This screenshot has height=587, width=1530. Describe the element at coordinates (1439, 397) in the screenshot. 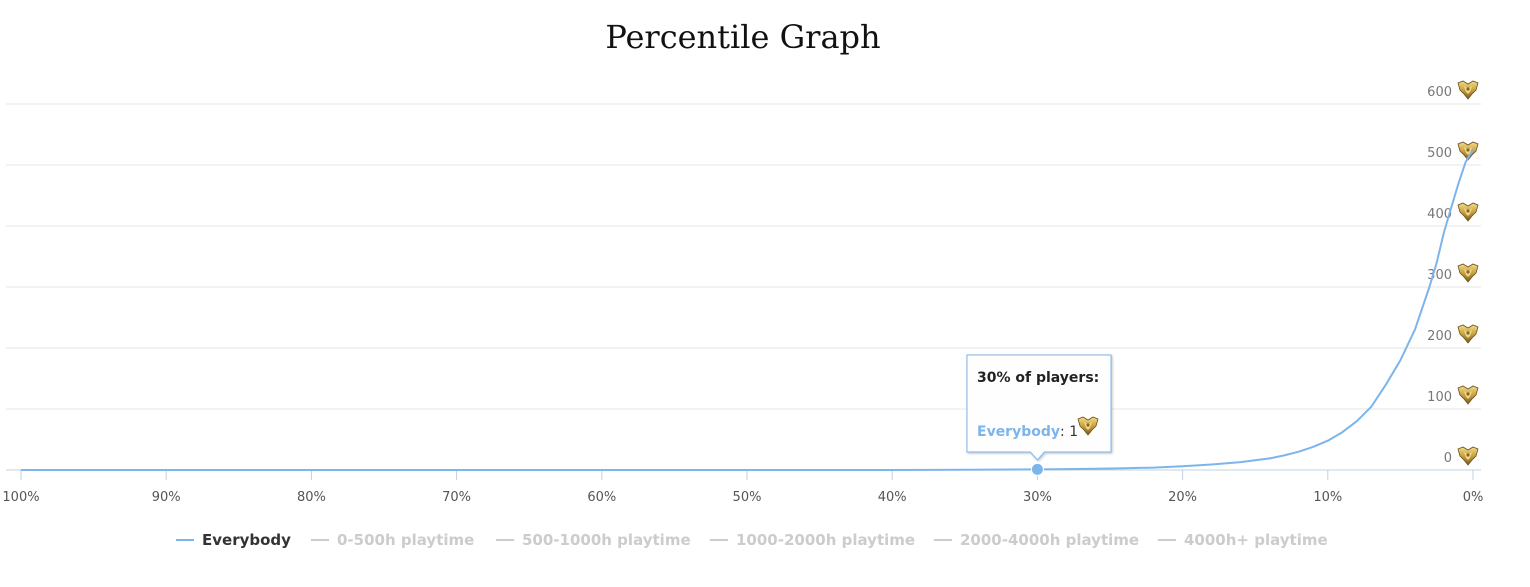

I see `y-tick-label: 100` at that location.